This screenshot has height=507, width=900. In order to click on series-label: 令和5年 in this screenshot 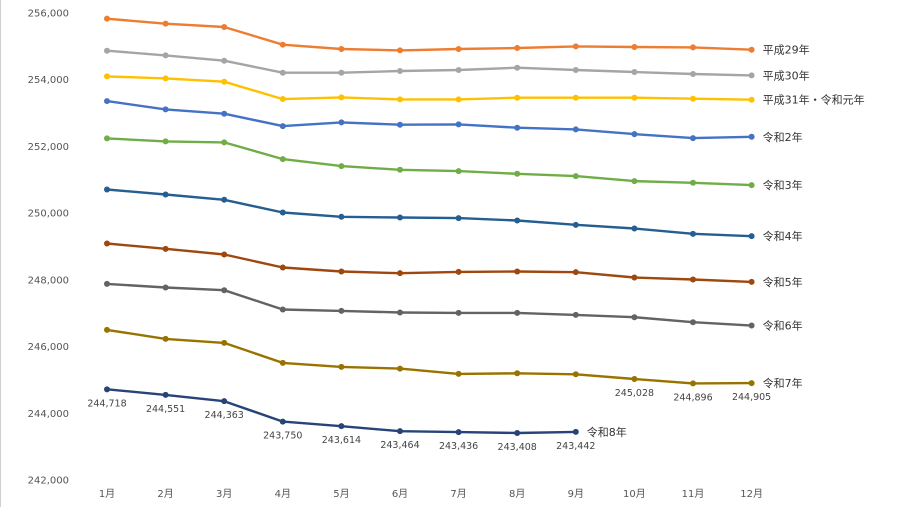, I will do `click(783, 282)`.